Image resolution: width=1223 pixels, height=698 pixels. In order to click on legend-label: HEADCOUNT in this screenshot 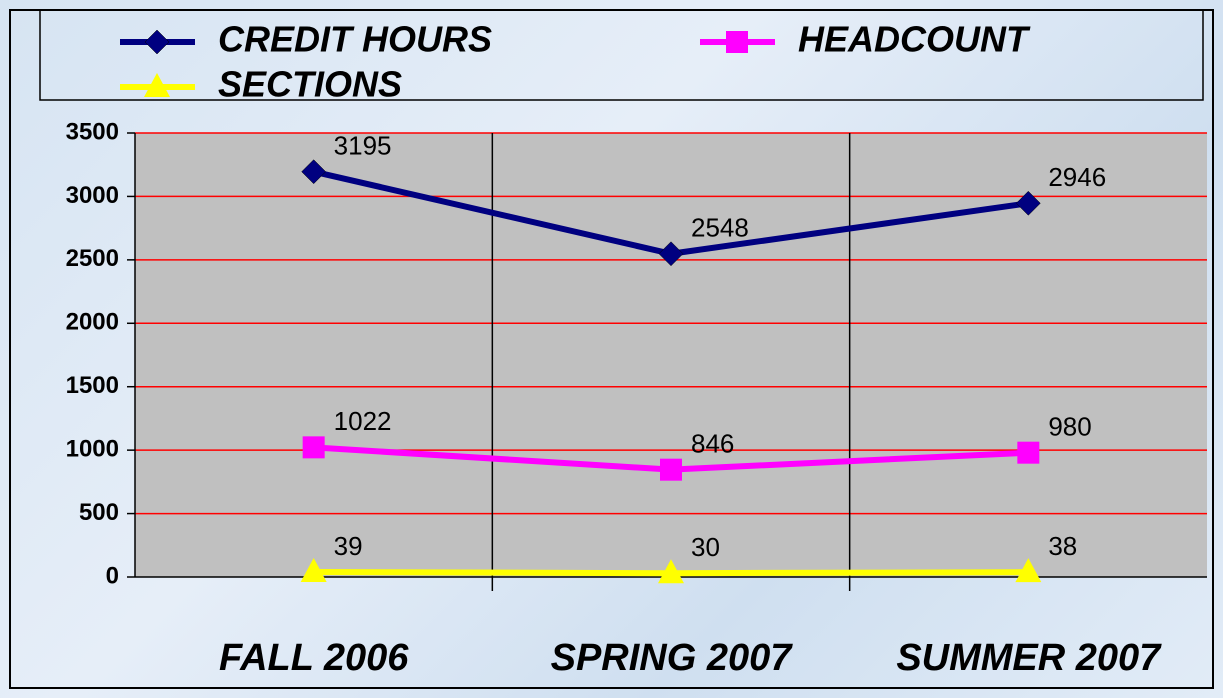, I will do `click(914, 39)`.